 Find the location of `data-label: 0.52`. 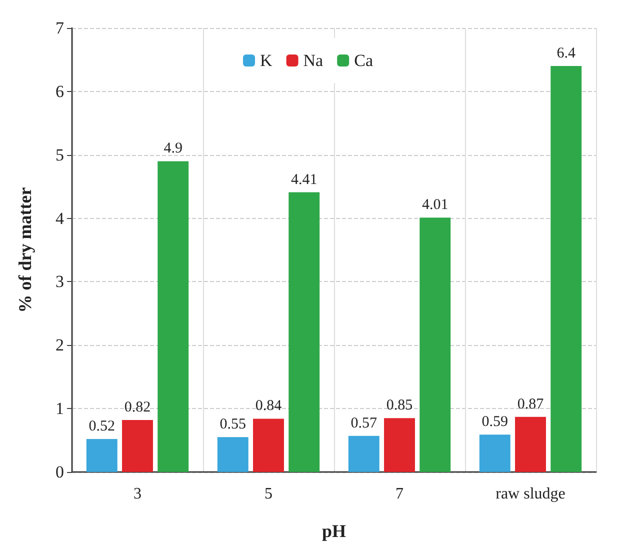

data-label: 0.52 is located at coordinates (102, 426).